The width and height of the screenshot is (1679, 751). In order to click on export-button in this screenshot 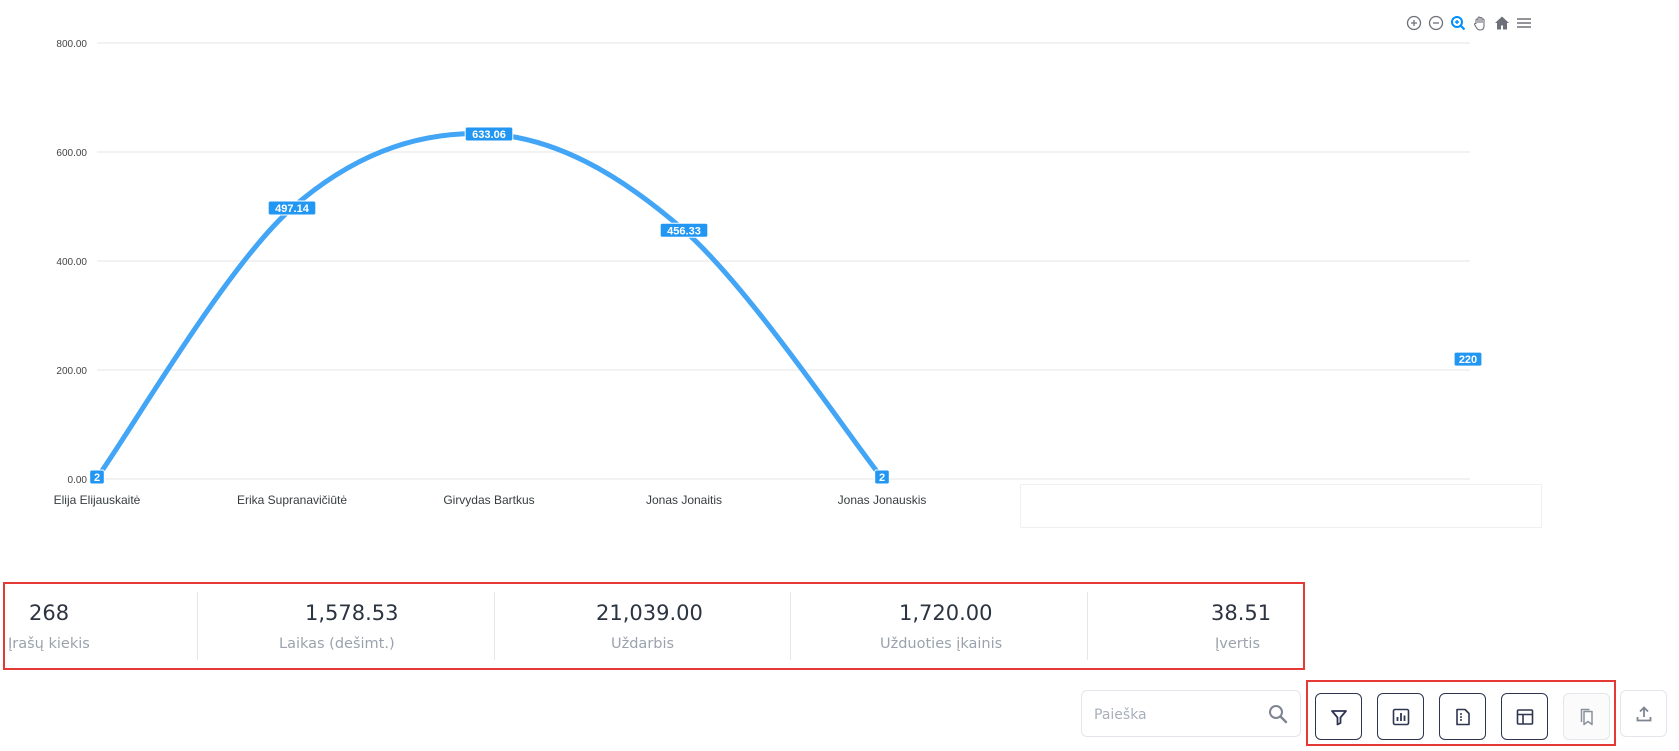, I will do `click(1643, 713)`.